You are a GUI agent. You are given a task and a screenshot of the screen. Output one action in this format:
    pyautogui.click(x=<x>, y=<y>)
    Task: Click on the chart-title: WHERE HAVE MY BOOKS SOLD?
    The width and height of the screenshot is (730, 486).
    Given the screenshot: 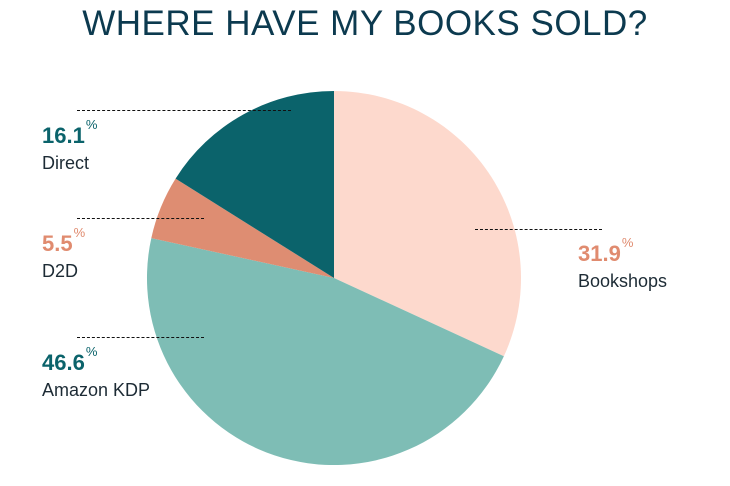 What is the action you would take?
    pyautogui.click(x=365, y=23)
    